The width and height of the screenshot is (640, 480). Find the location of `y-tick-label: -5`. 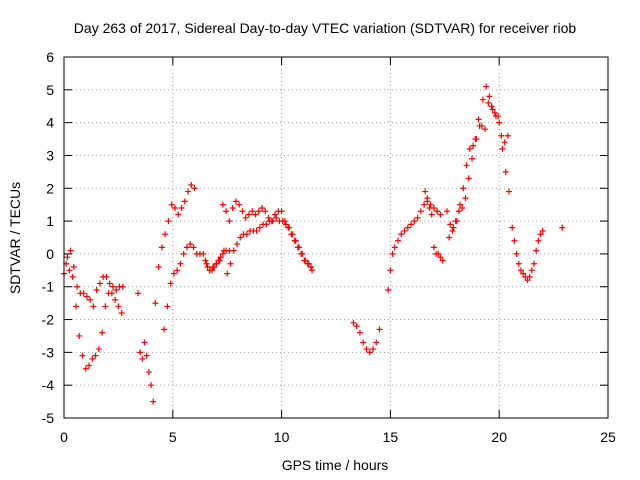

y-tick-label: -5 is located at coordinates (48, 418).